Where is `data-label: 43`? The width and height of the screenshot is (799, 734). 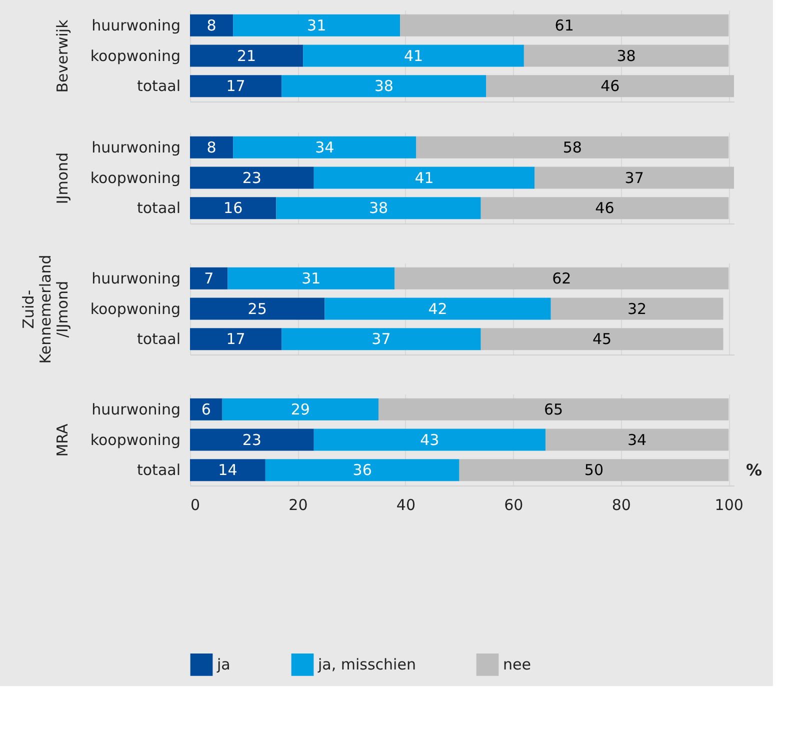 data-label: 43 is located at coordinates (430, 439).